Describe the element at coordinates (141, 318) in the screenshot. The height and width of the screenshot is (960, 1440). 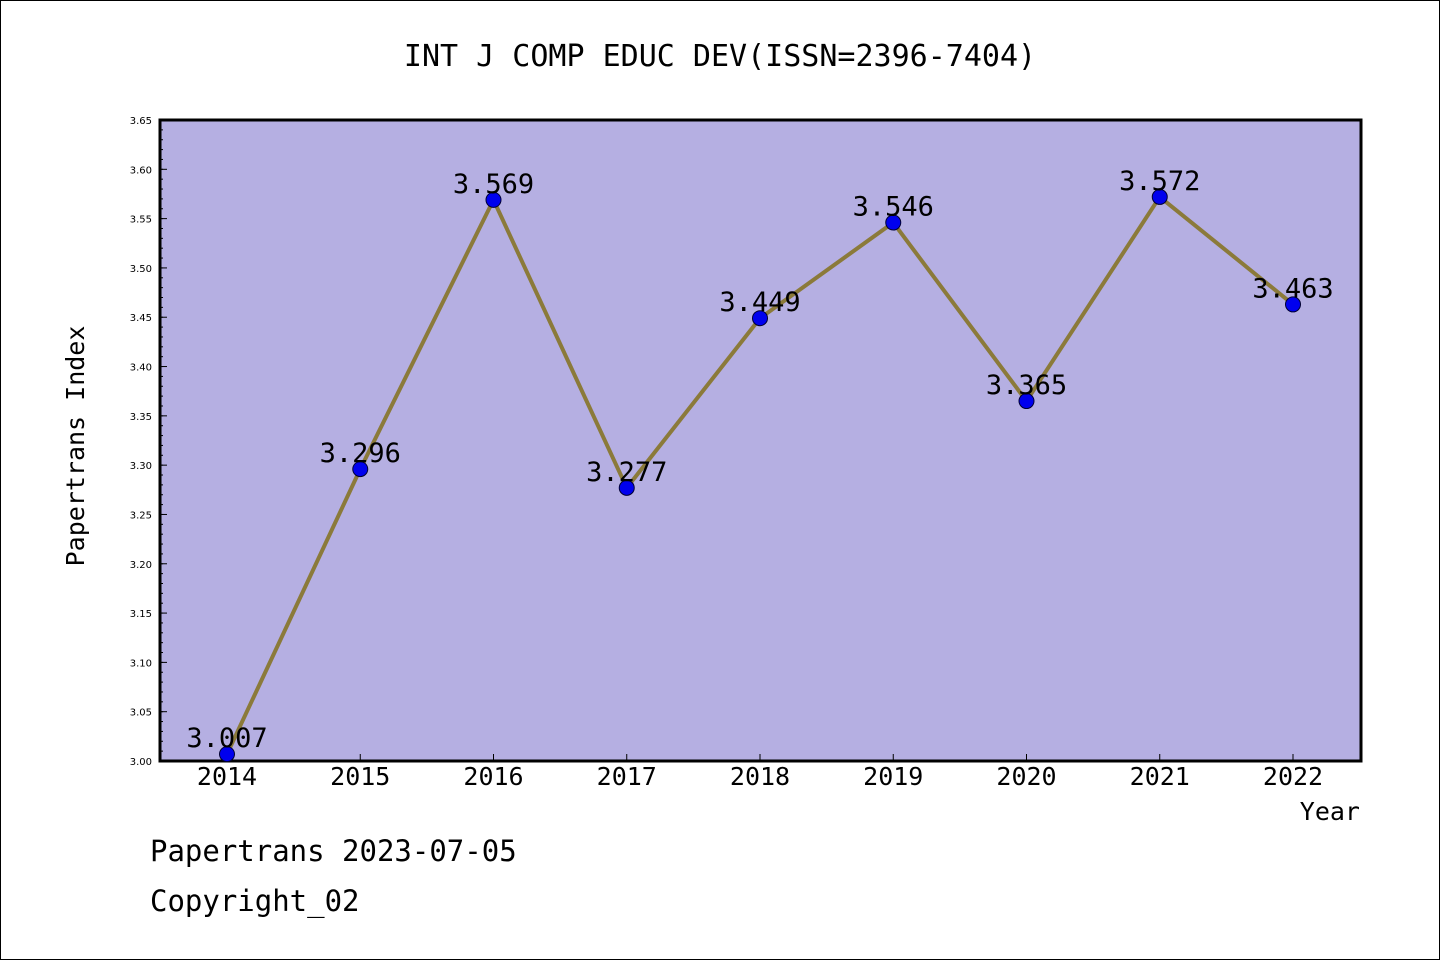
I see `y-tick-label: 3.45` at that location.